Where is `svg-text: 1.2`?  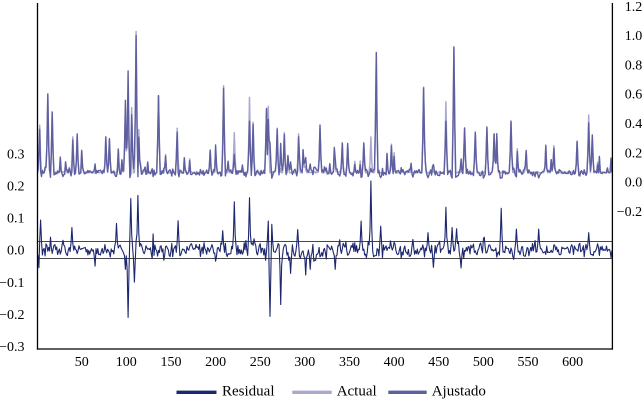 svg-text: 1.2 is located at coordinates (634, 7).